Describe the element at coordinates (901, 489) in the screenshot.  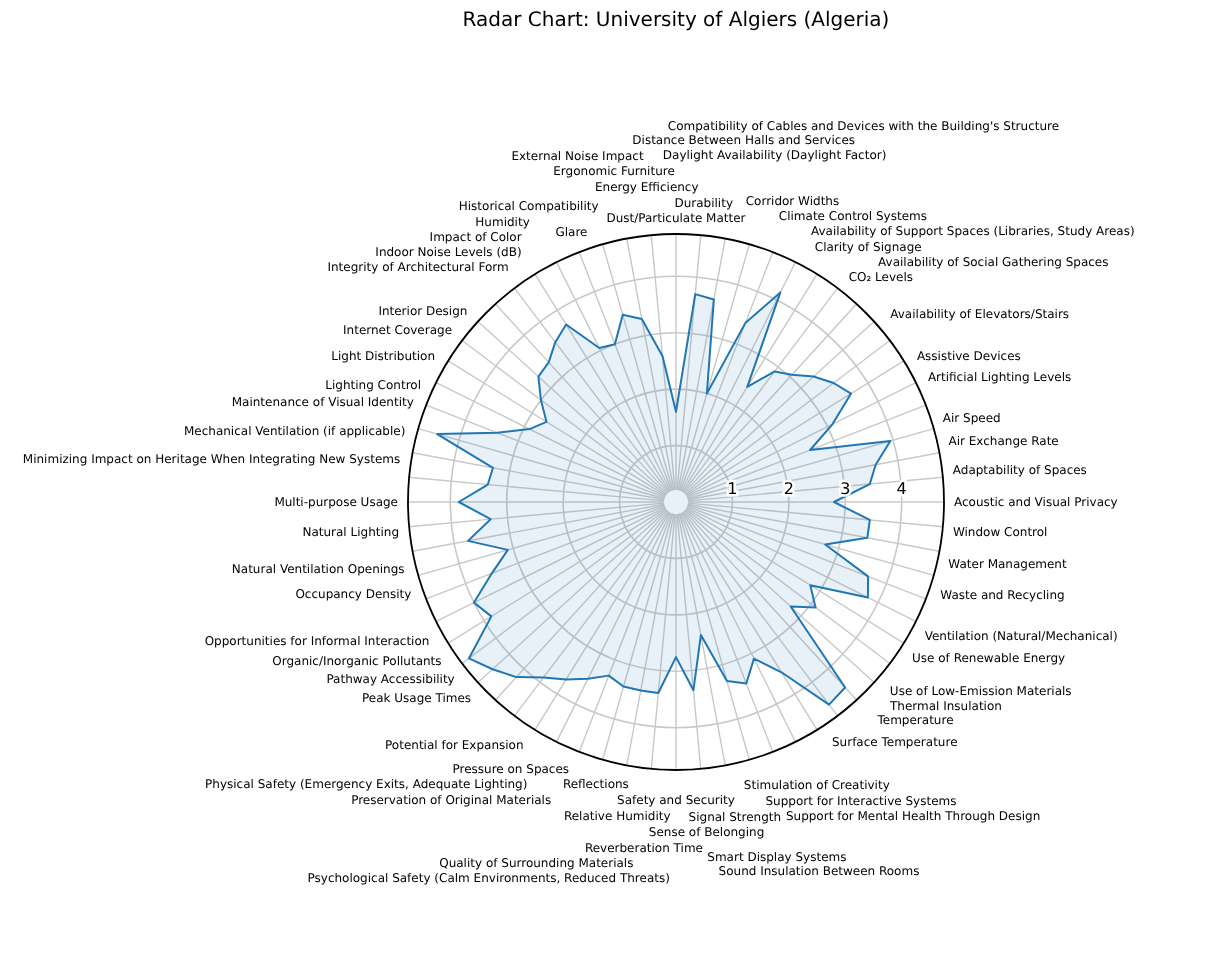
I see `y-tick-label: 4` at that location.